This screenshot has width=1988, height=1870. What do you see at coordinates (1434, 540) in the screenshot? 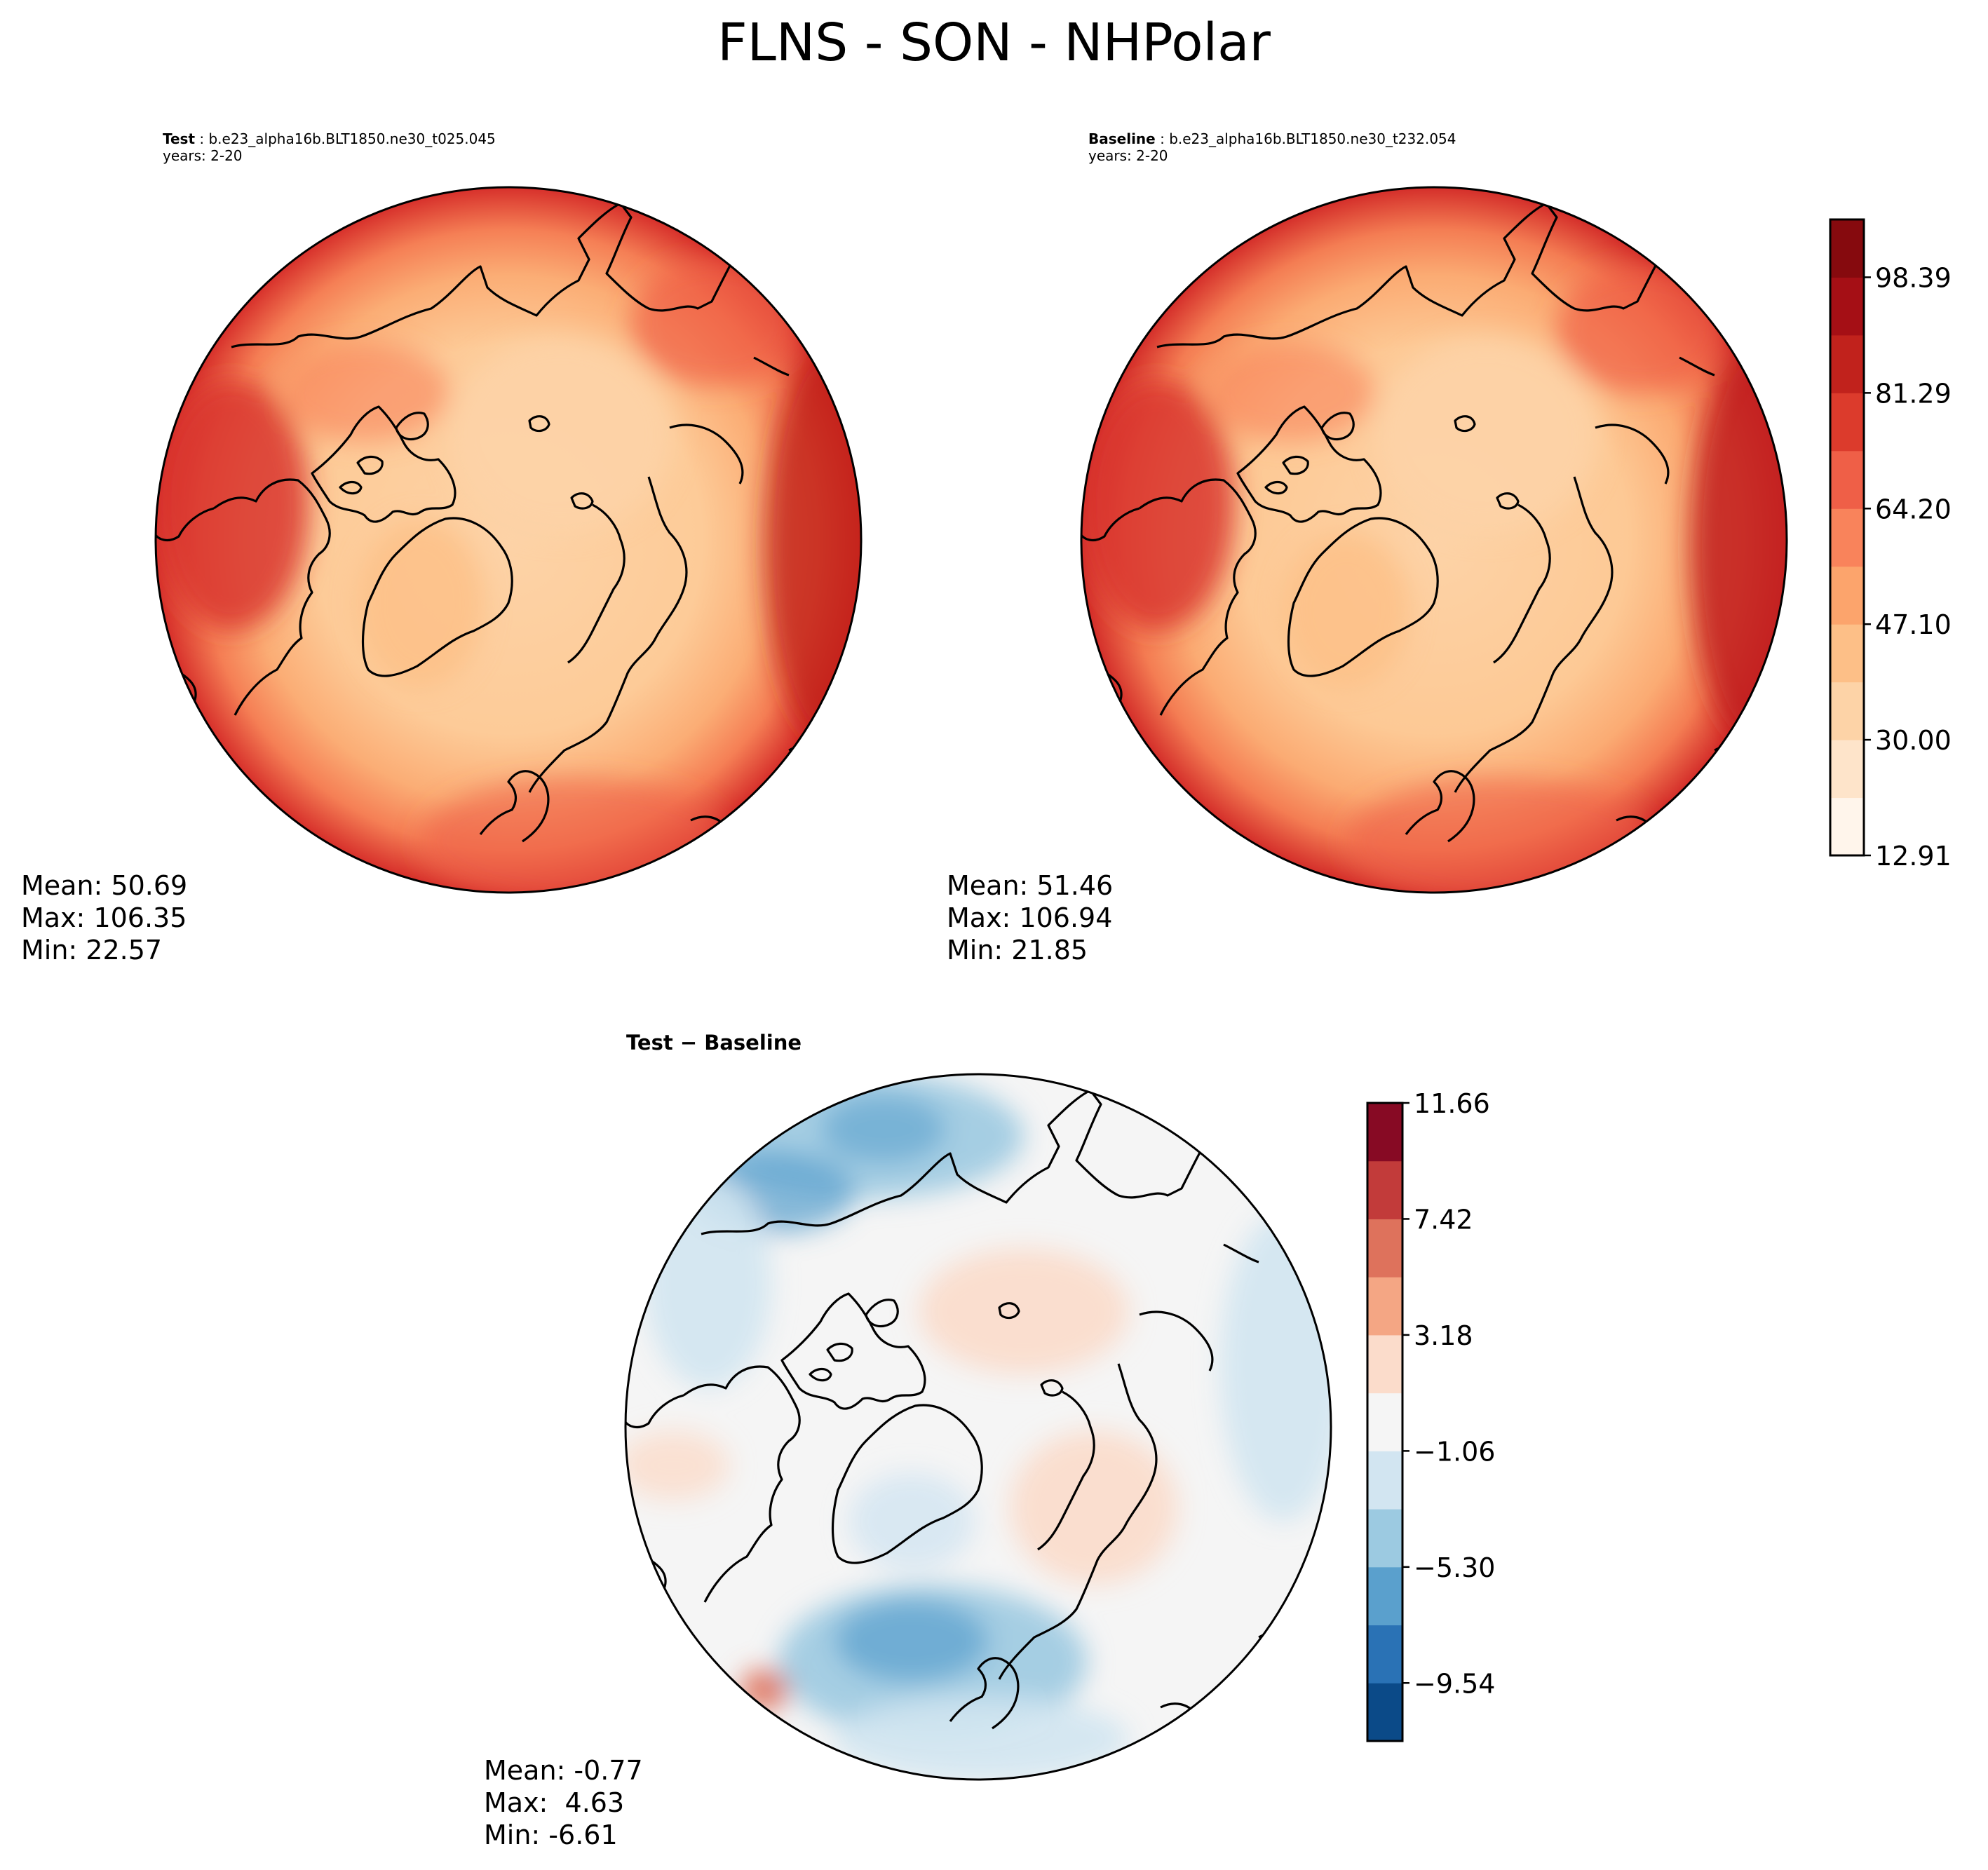
I see `baseline-map` at bounding box center [1434, 540].